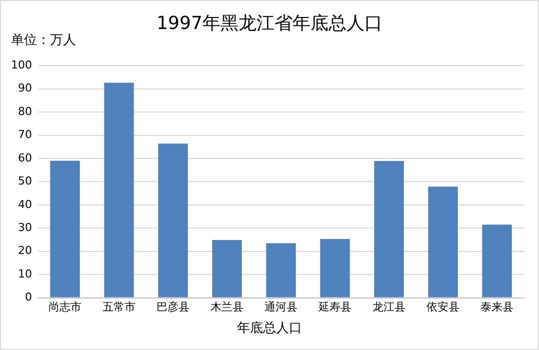 This screenshot has width=539, height=350. Describe the element at coordinates (25, 135) in the screenshot. I see `y-tick-label: 70` at that location.